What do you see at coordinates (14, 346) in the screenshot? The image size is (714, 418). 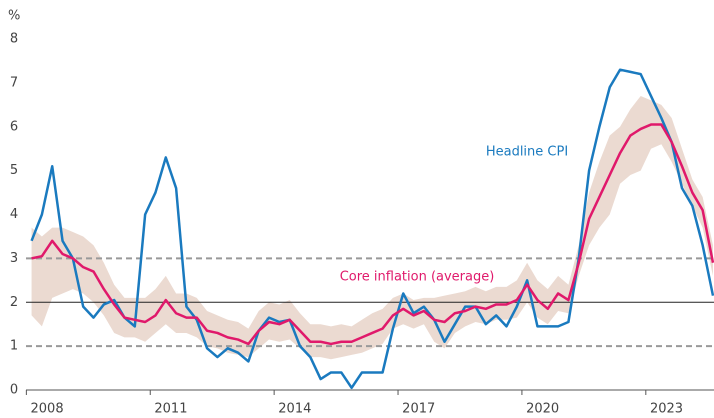 I see `y-tick-label: 1` at bounding box center [14, 346].